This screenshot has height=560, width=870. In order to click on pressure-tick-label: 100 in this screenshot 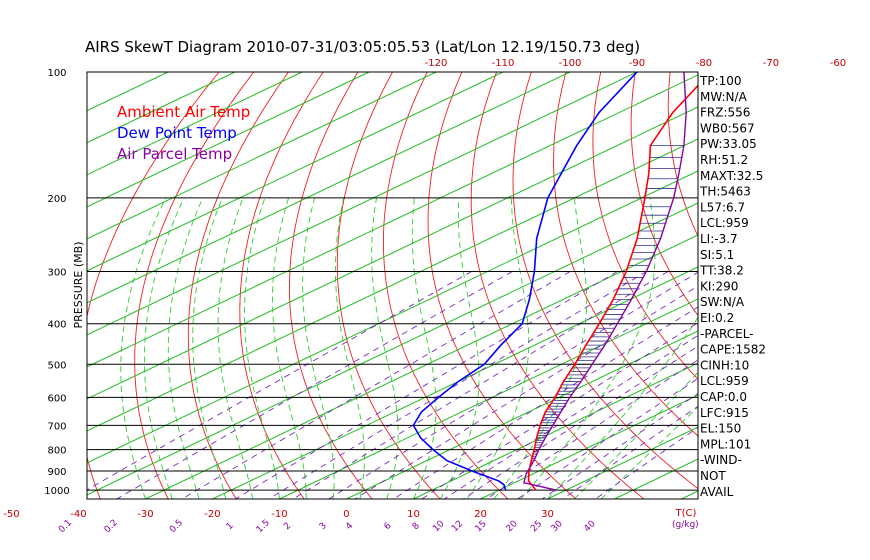, I will do `click(56, 73)`.